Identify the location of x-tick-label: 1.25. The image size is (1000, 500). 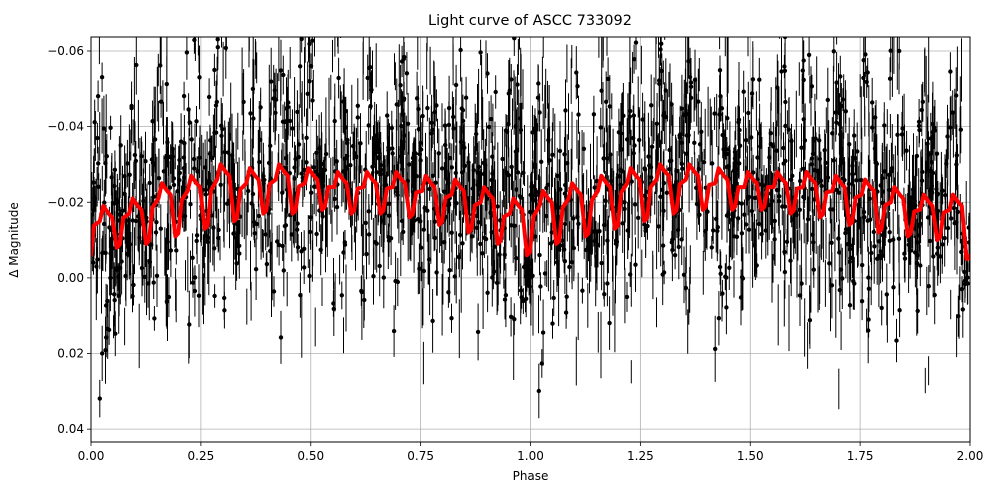
(640, 456).